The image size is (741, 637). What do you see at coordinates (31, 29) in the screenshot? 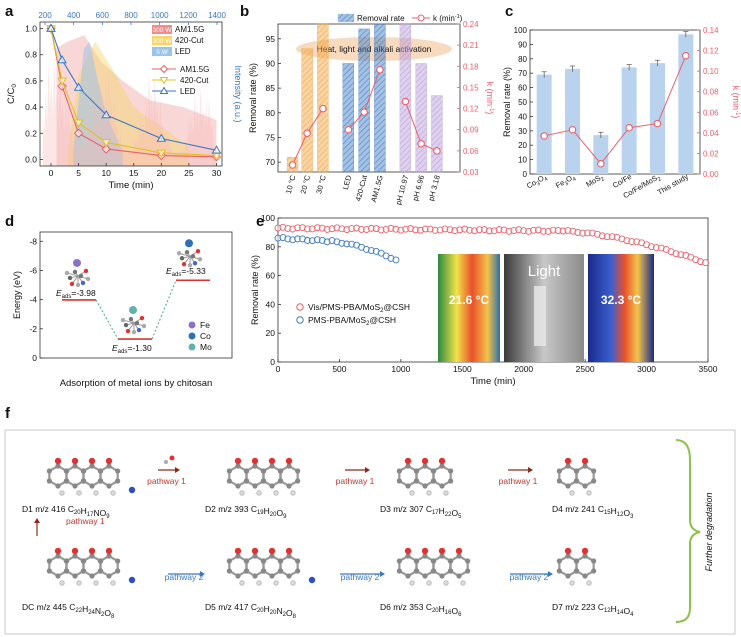
I see `y-tick-label: 1.0` at bounding box center [31, 29].